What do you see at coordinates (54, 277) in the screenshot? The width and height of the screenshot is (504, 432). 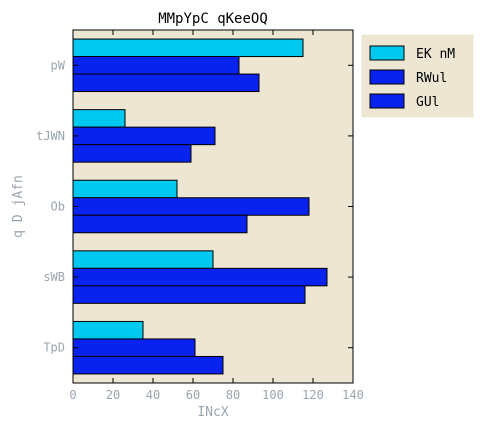 I see `y-tick-label: sWB` at bounding box center [54, 277].